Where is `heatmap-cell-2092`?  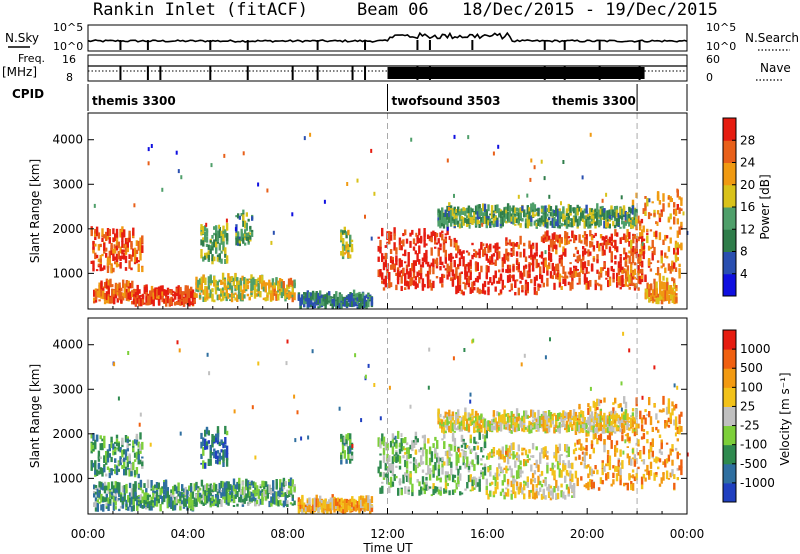
heatmap-cell-2092 is located at coordinates (645, 197).